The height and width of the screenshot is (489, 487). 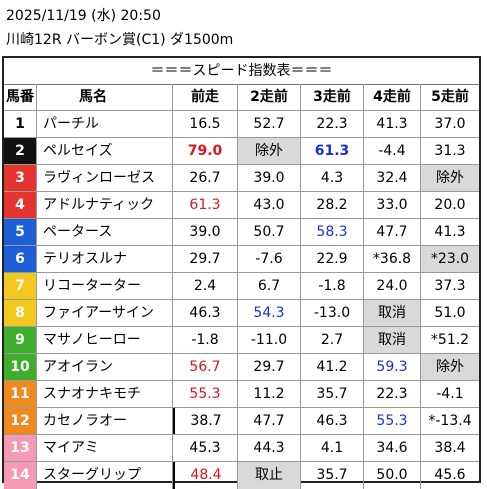 What do you see at coordinates (269, 205) in the screenshot?
I see `speed-index-cell: 43.0` at bounding box center [269, 205].